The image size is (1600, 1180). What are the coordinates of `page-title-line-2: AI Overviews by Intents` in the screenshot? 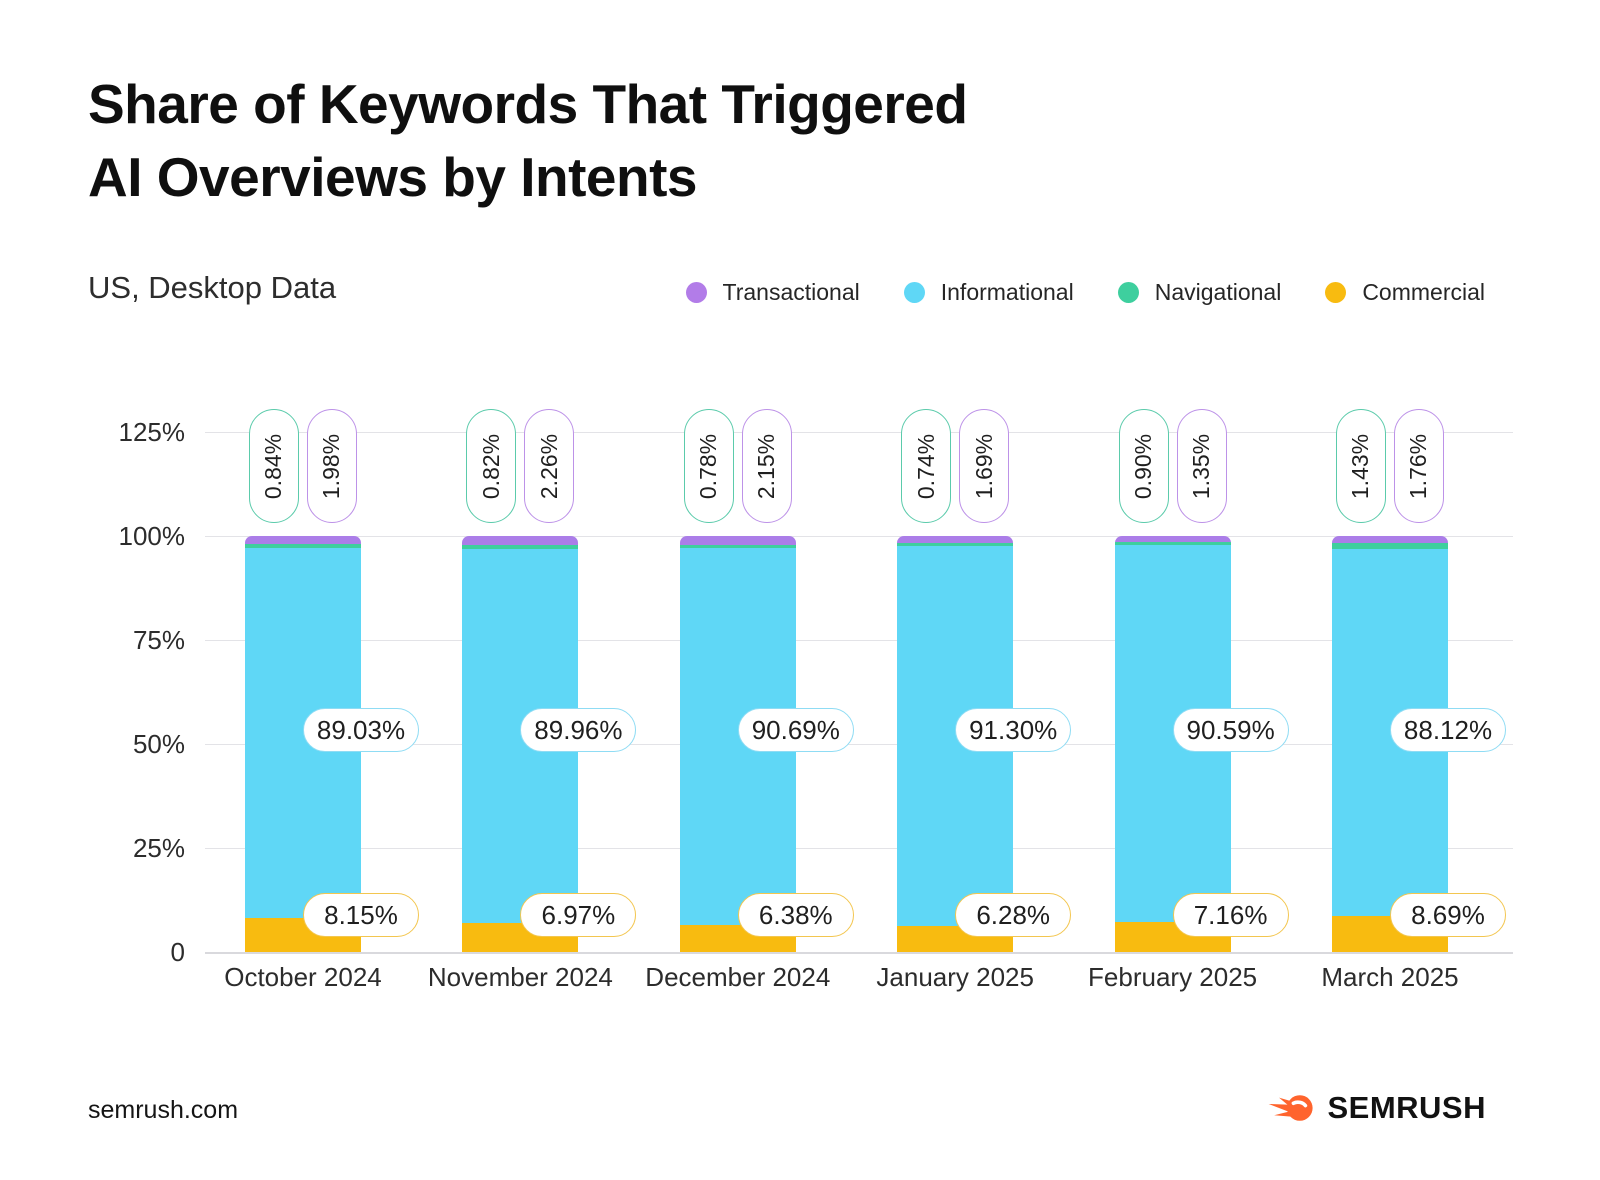 It's located at (393, 176).